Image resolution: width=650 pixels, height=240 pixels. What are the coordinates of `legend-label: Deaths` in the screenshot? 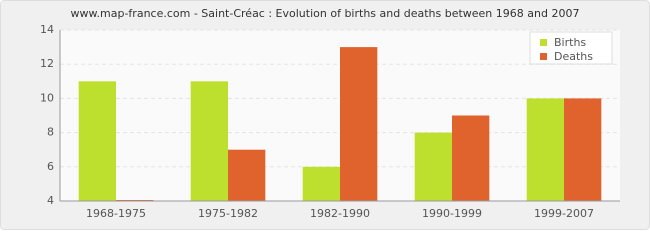 It's located at (573, 56).